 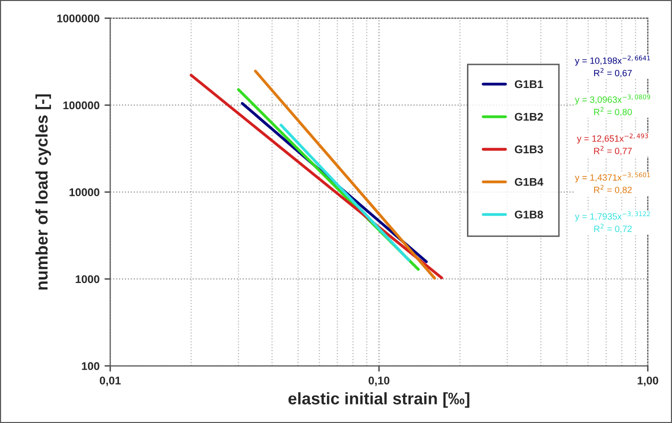 What do you see at coordinates (43, 192) in the screenshot?
I see `y-axis-title: number of load cycles [-]` at bounding box center [43, 192].